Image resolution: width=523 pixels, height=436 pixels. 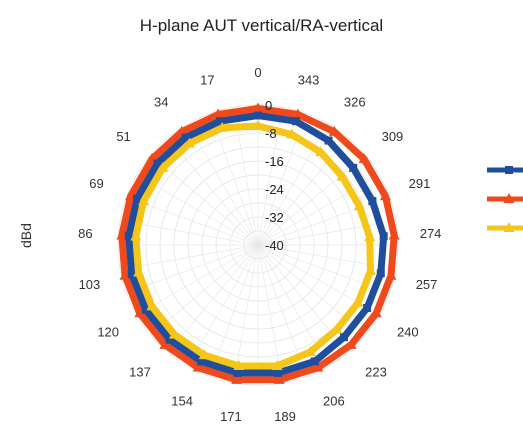 What do you see at coordinates (271, 133) in the screenshot?
I see `radial-tick-label: -8` at bounding box center [271, 133].